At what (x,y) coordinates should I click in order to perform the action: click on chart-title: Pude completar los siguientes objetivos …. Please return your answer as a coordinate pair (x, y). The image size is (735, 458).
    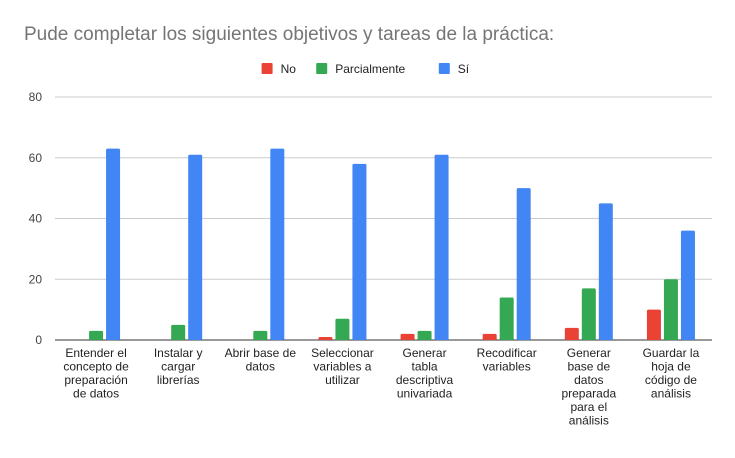
    Looking at the image, I should click on (289, 34).